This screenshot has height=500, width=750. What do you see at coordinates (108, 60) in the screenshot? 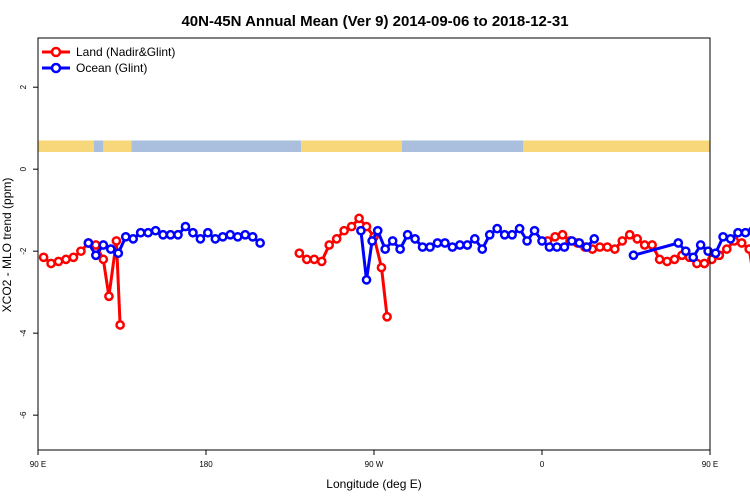
I see `legend: Land (Nadir&Glint) Ocean (Glint)` at bounding box center [108, 60].